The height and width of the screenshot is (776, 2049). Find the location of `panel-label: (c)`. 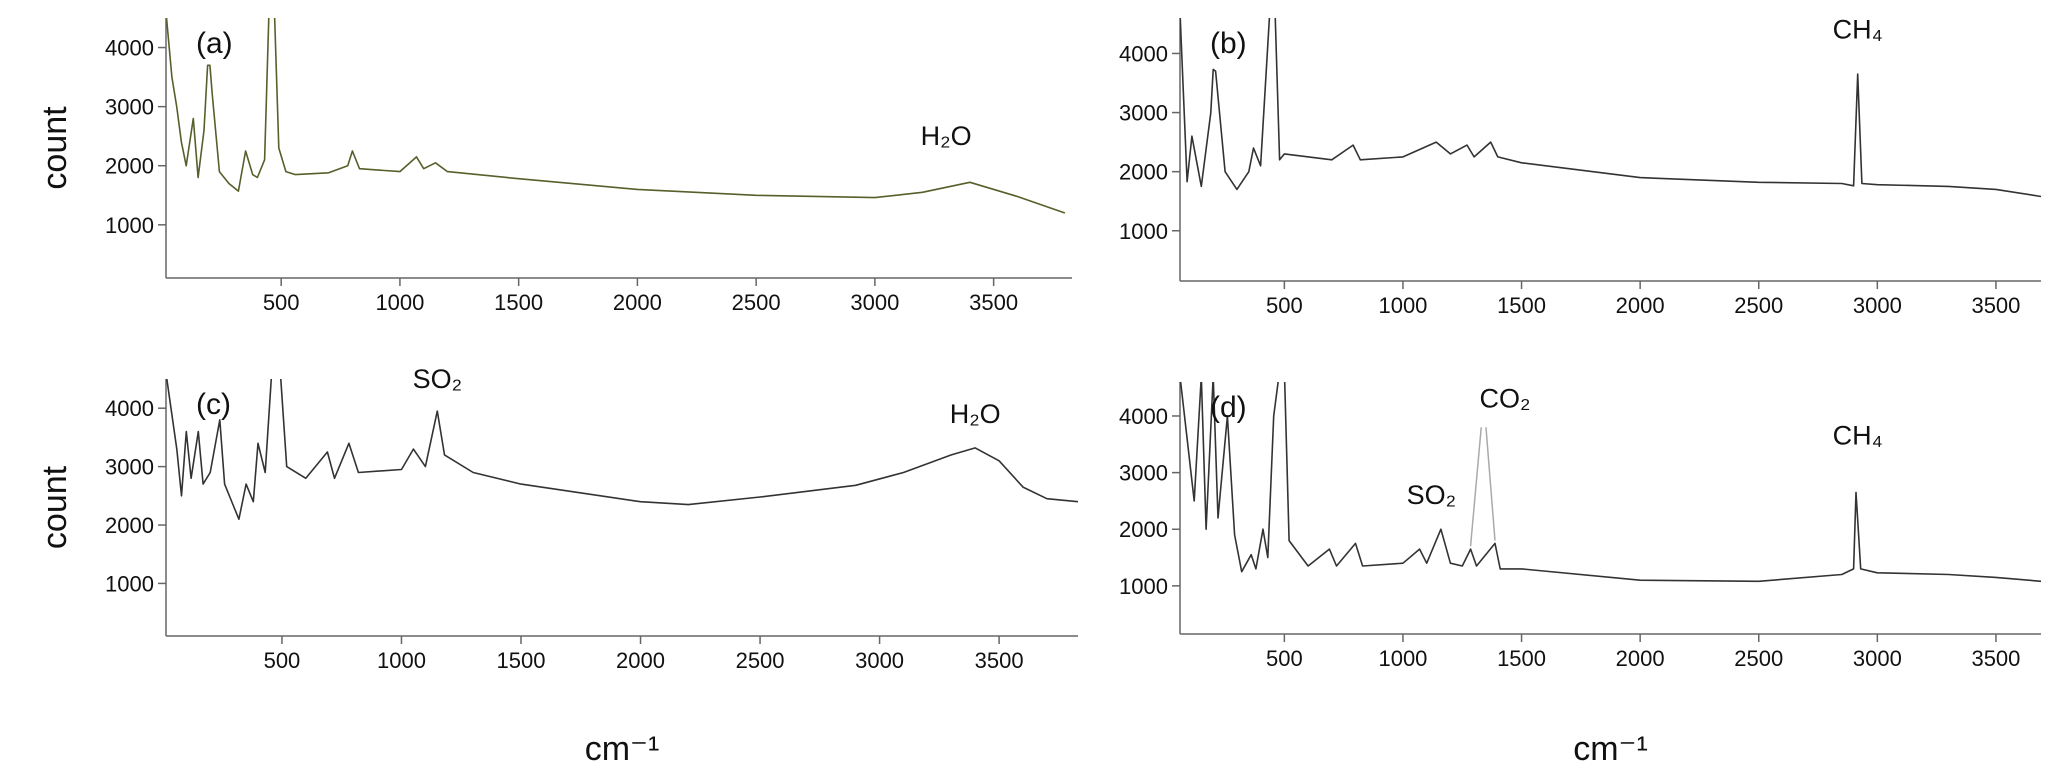

panel-label: (c) is located at coordinates (213, 404).